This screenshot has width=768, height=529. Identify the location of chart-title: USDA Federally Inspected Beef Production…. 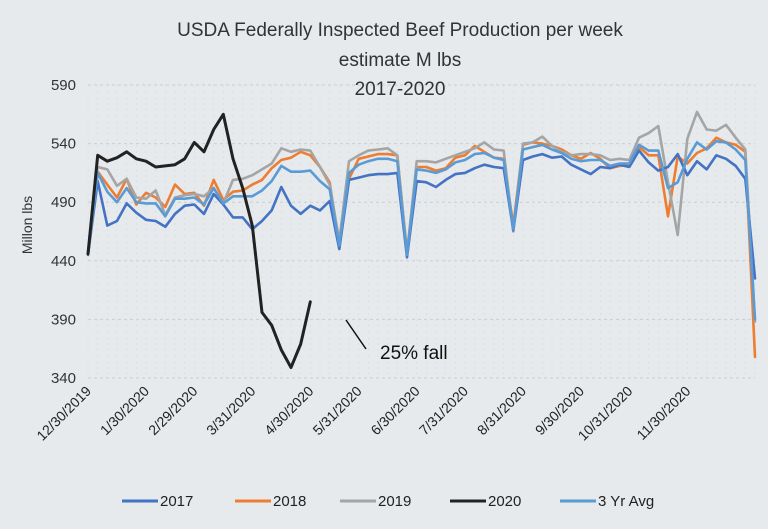
(400, 60).